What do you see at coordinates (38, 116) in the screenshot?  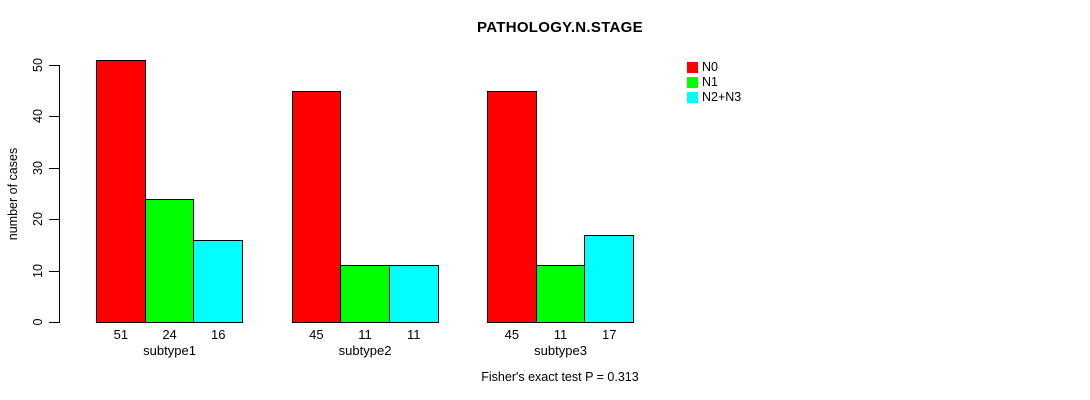 I see `y-tick-label-40: 40` at bounding box center [38, 116].